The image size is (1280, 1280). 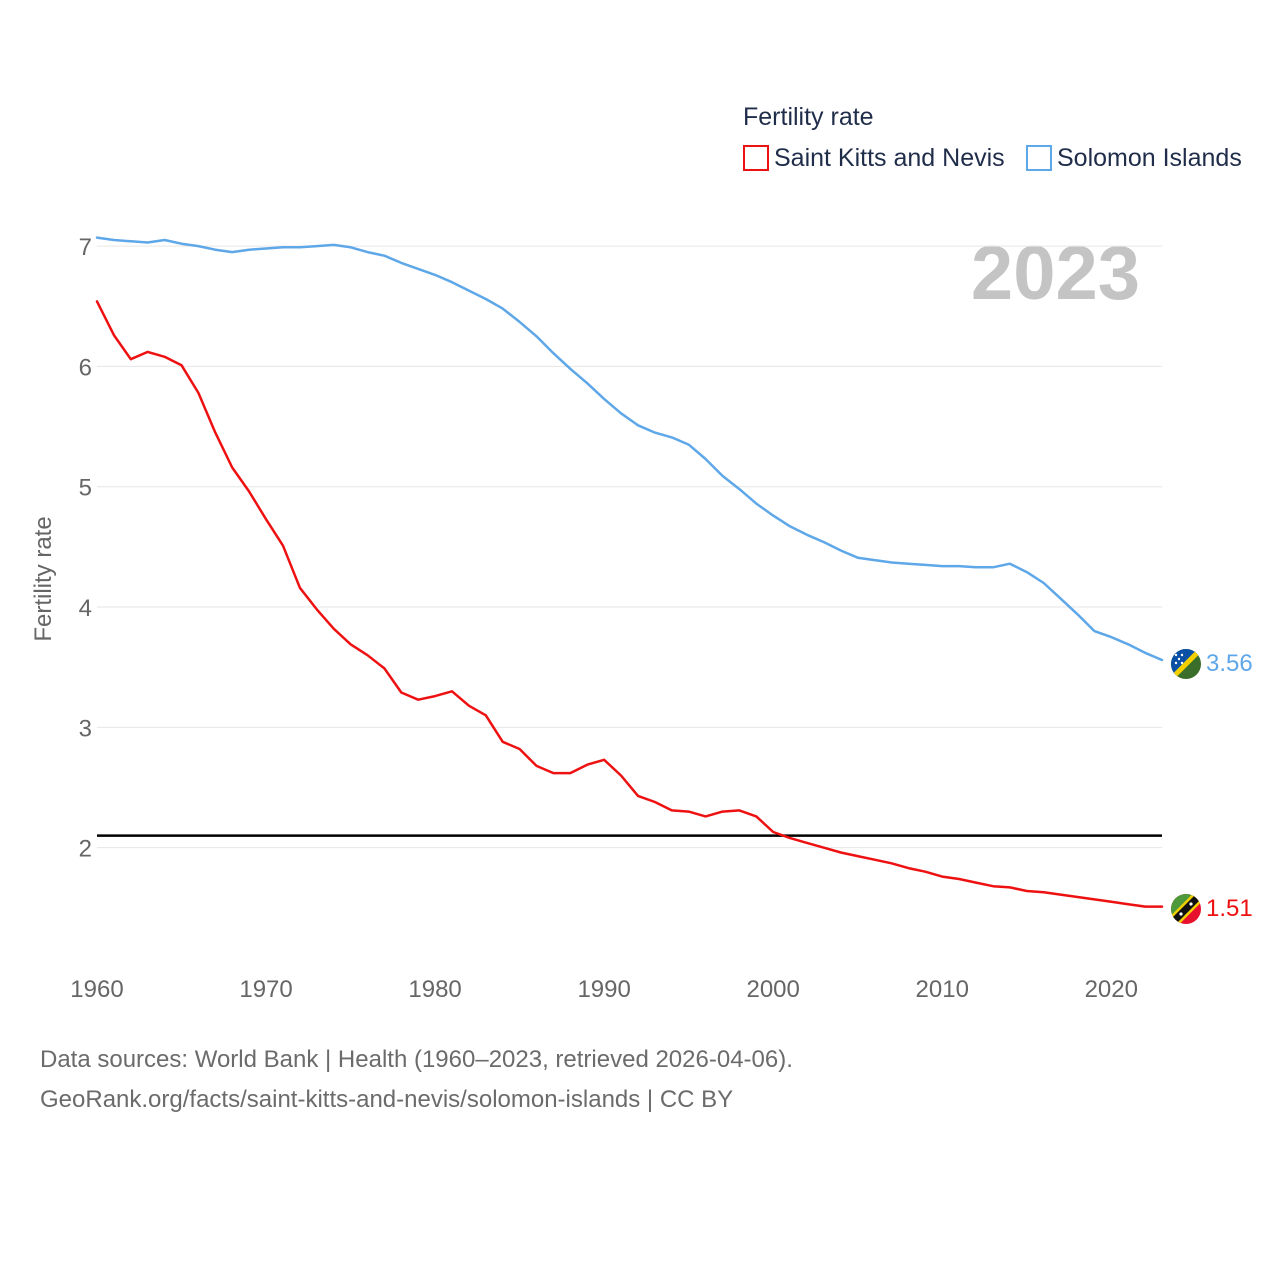 I want to click on x-tick-label-1960: 1960, so click(x=96, y=989).